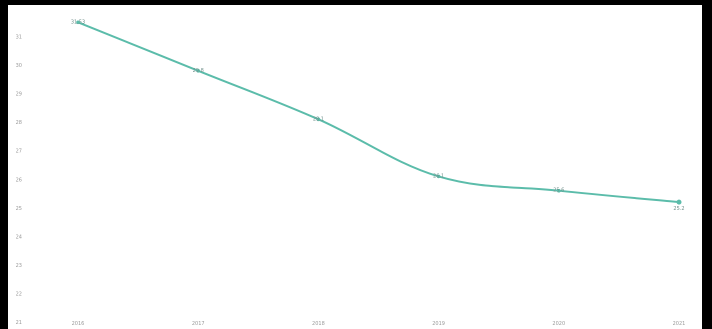  Describe the element at coordinates (19, 294) in the screenshot. I see `y-tick-label: 22` at that location.